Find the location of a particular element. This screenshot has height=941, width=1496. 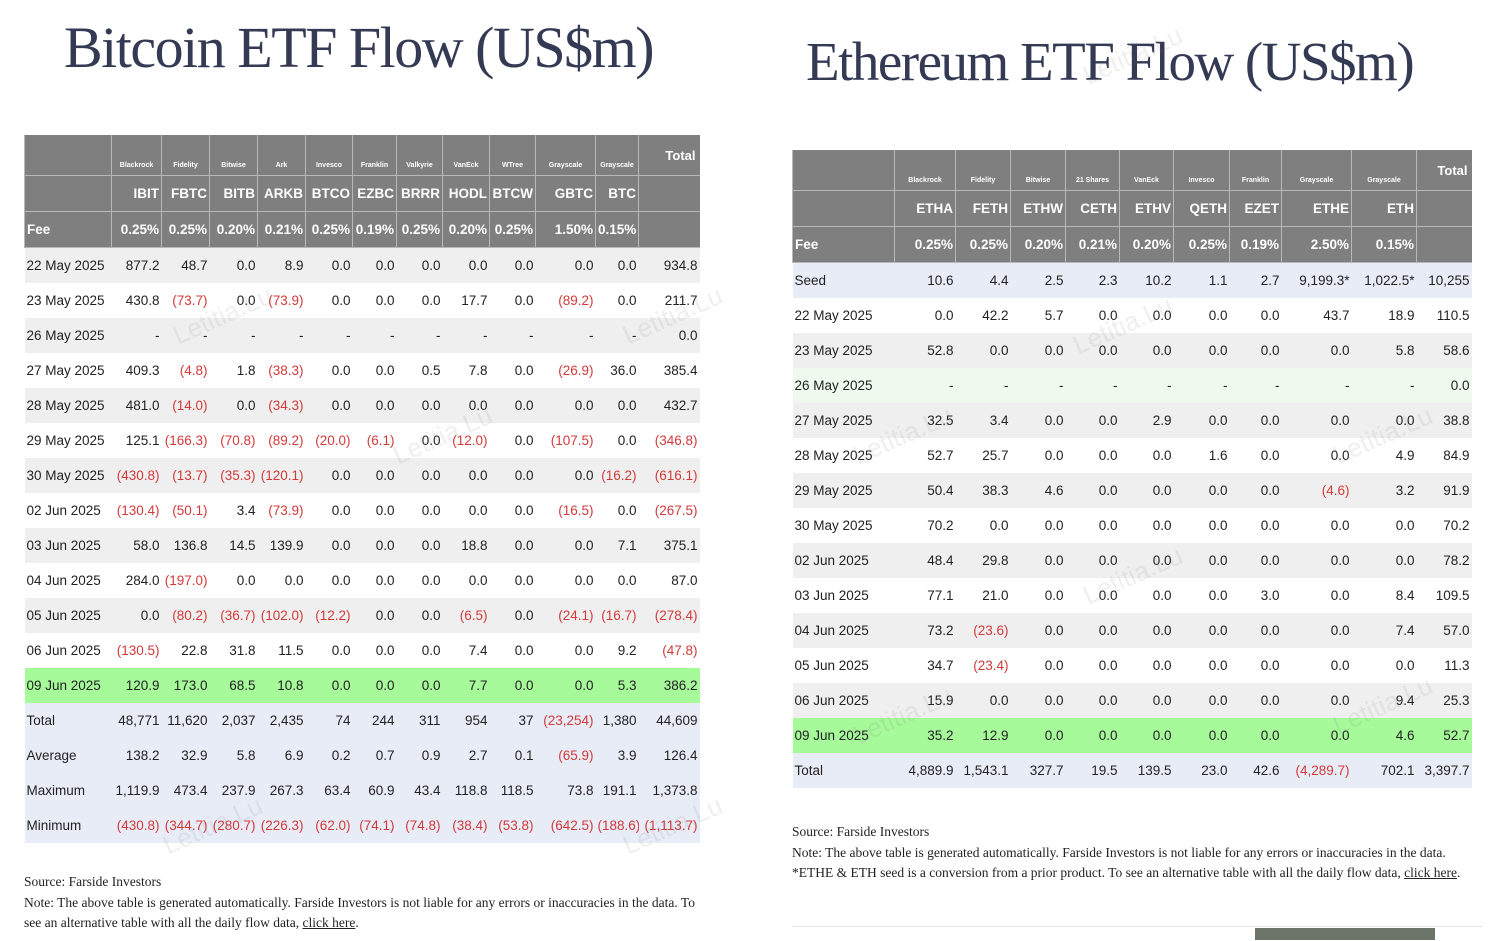

flow-value: (23.4) is located at coordinates (983, 665).